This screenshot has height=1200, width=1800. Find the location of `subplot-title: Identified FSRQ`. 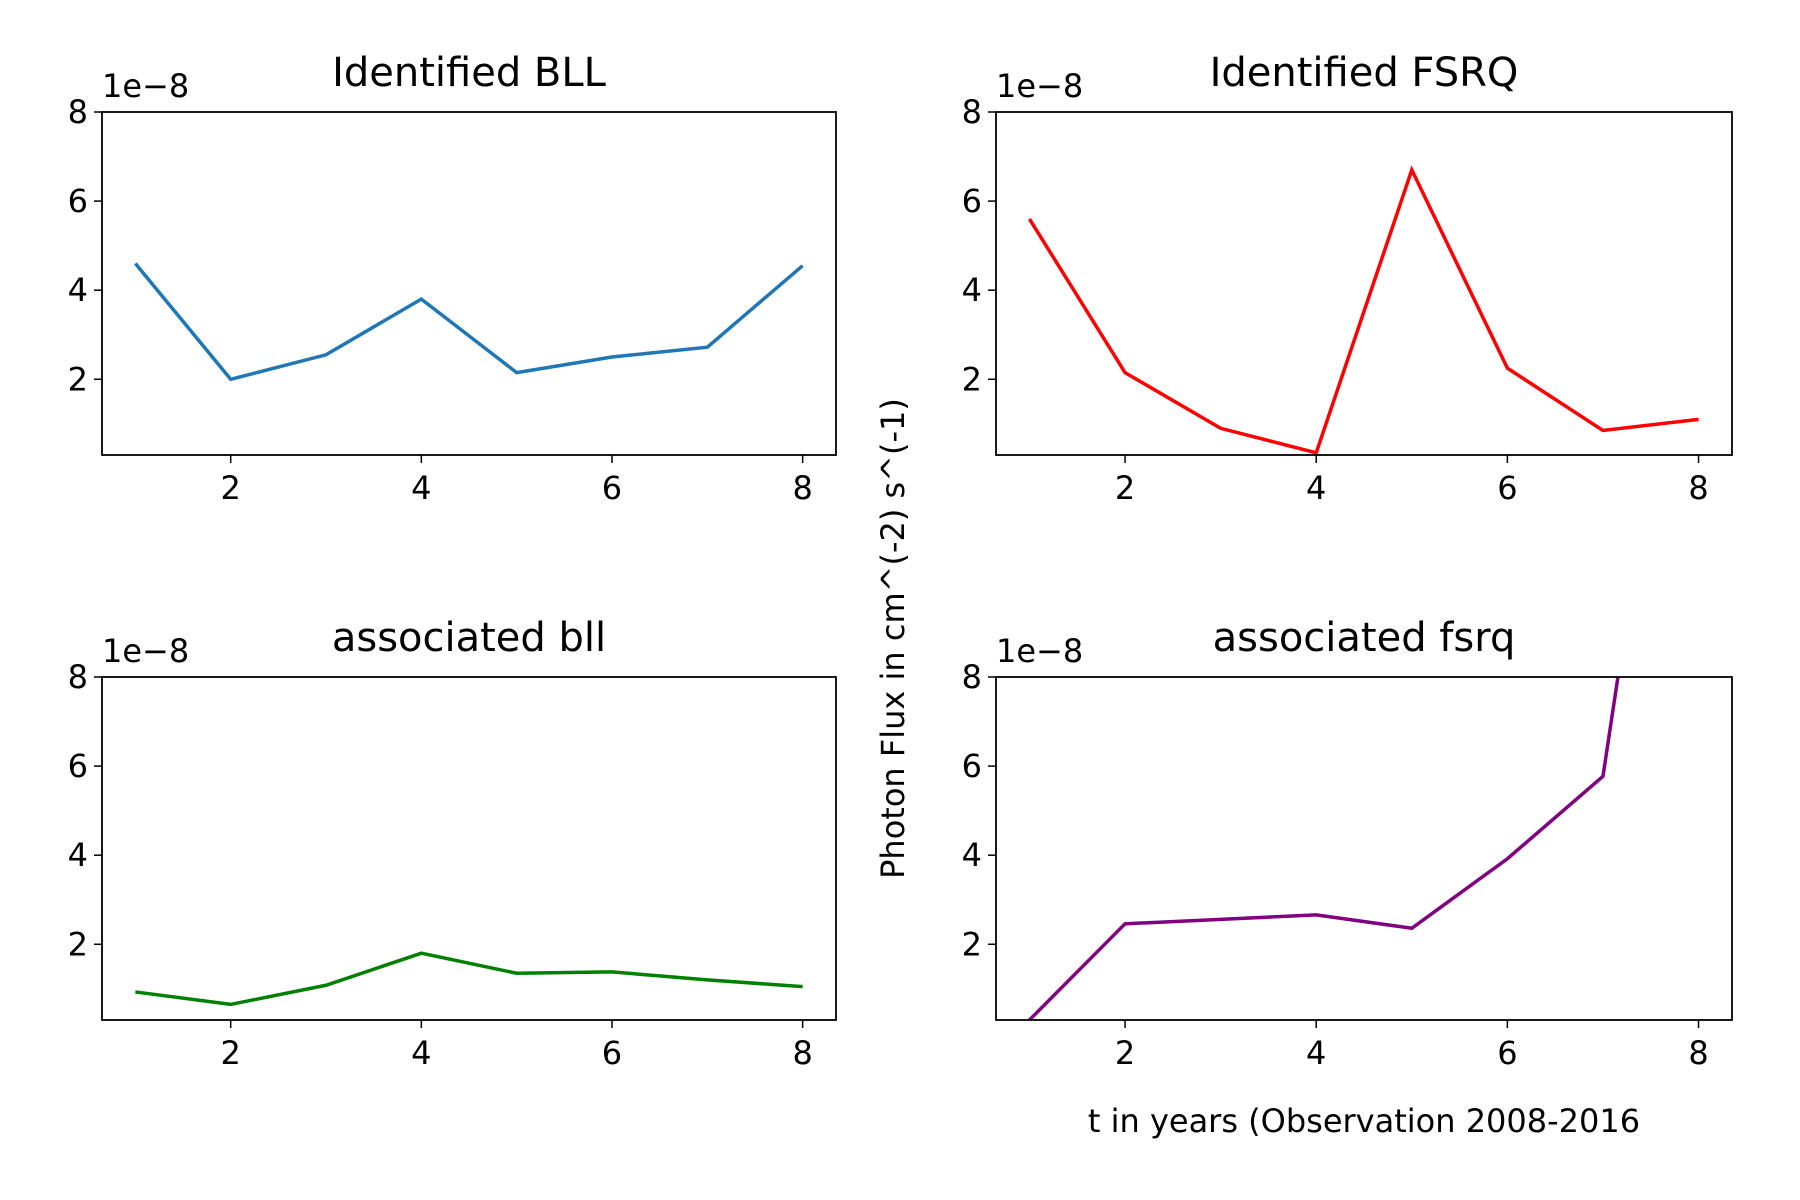

subplot-title: Identified FSRQ is located at coordinates (1364, 73).